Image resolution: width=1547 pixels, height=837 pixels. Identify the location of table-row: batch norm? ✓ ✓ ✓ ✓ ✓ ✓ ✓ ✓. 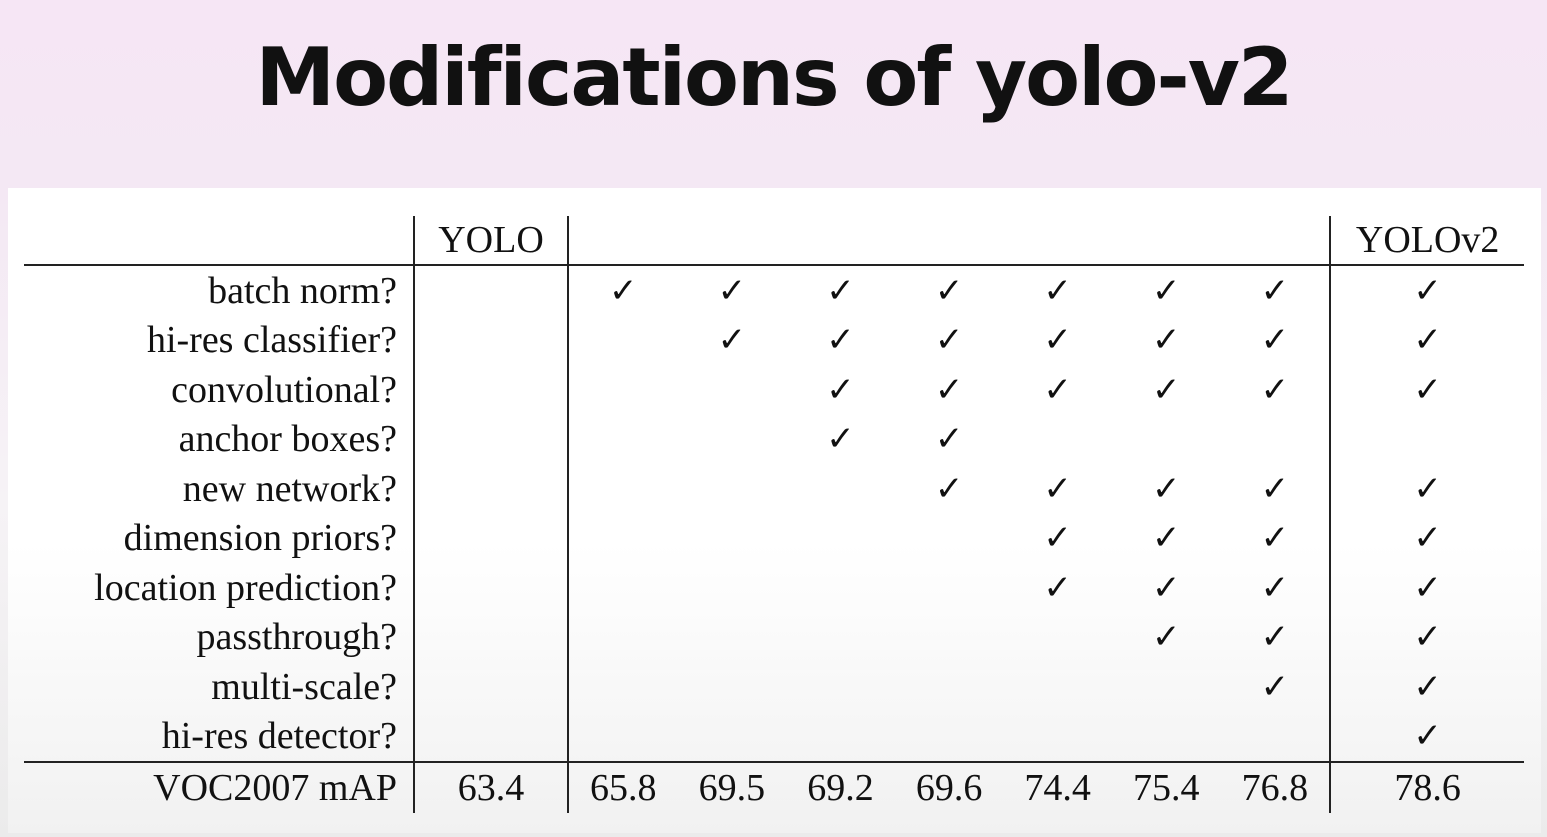
(774, 290).